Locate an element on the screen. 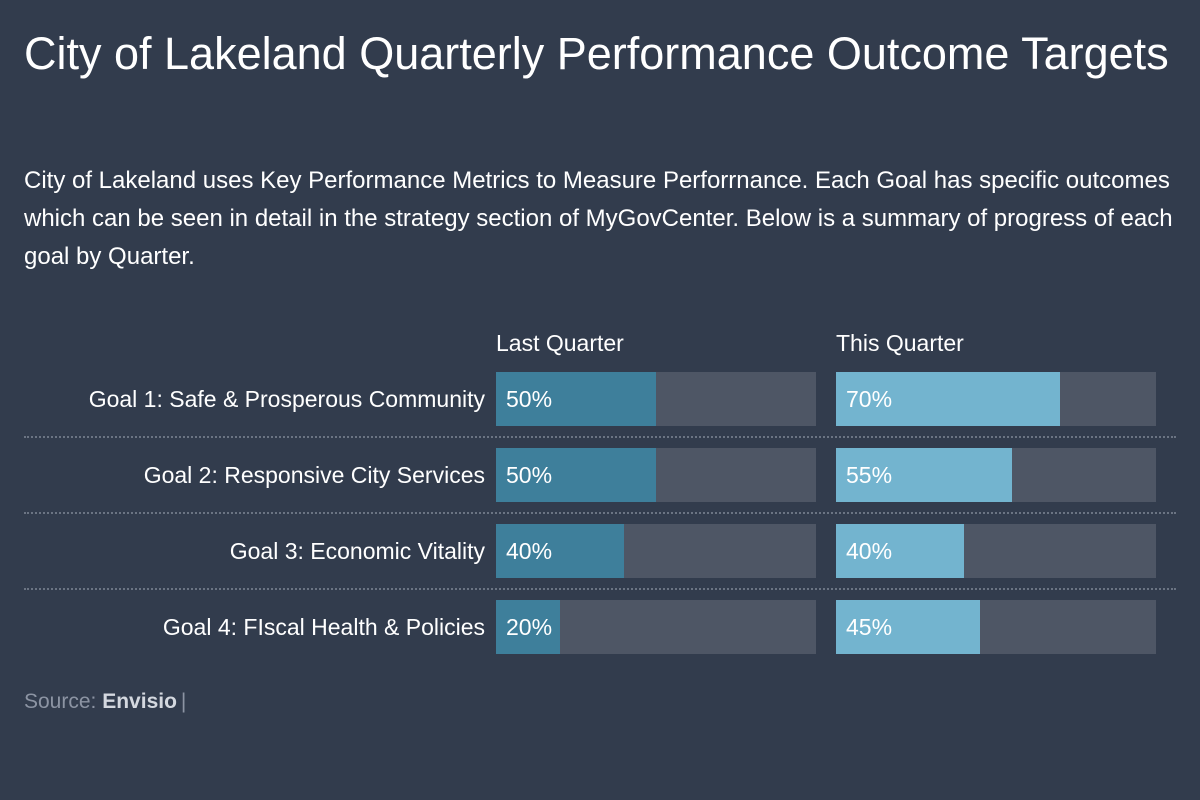 The height and width of the screenshot is (800, 1200). category-label: Goal 4: FIscal Health & Policies is located at coordinates (323, 627).